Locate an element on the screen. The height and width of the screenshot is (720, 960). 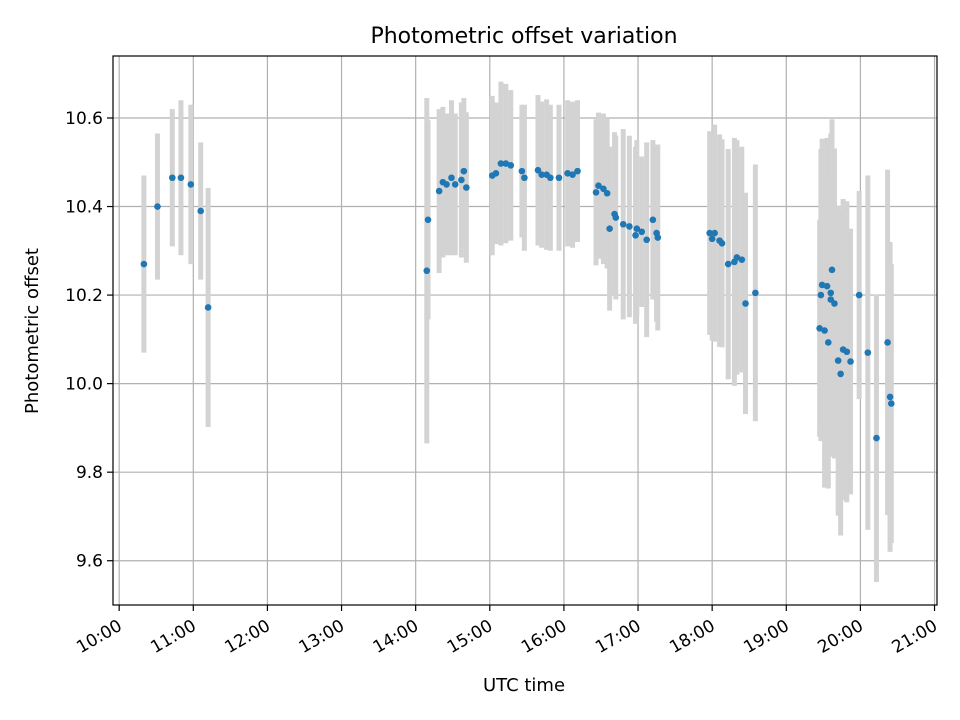
y-tick-label: 9.6 is located at coordinates (89, 562).